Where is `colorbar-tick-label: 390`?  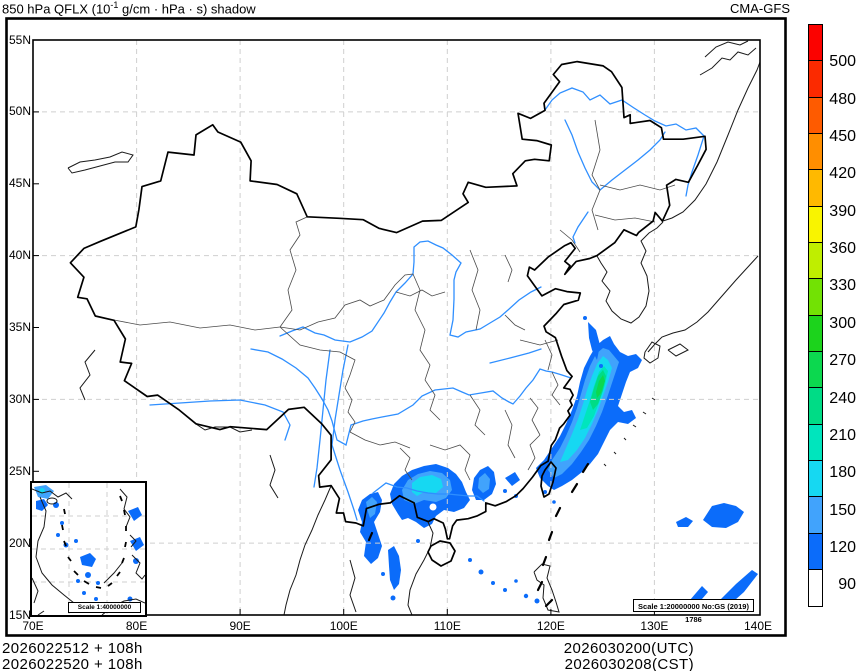
colorbar-tick-label: 390 is located at coordinates (842, 211).